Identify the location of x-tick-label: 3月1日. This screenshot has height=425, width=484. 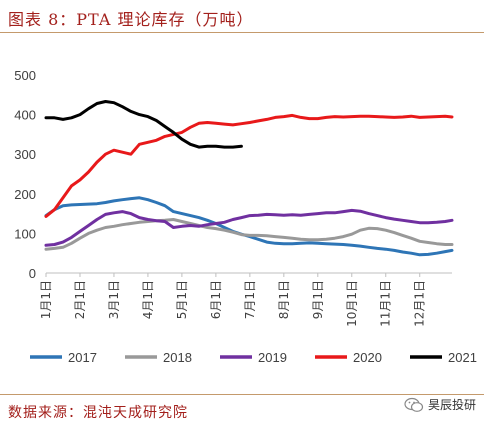
(114, 299).